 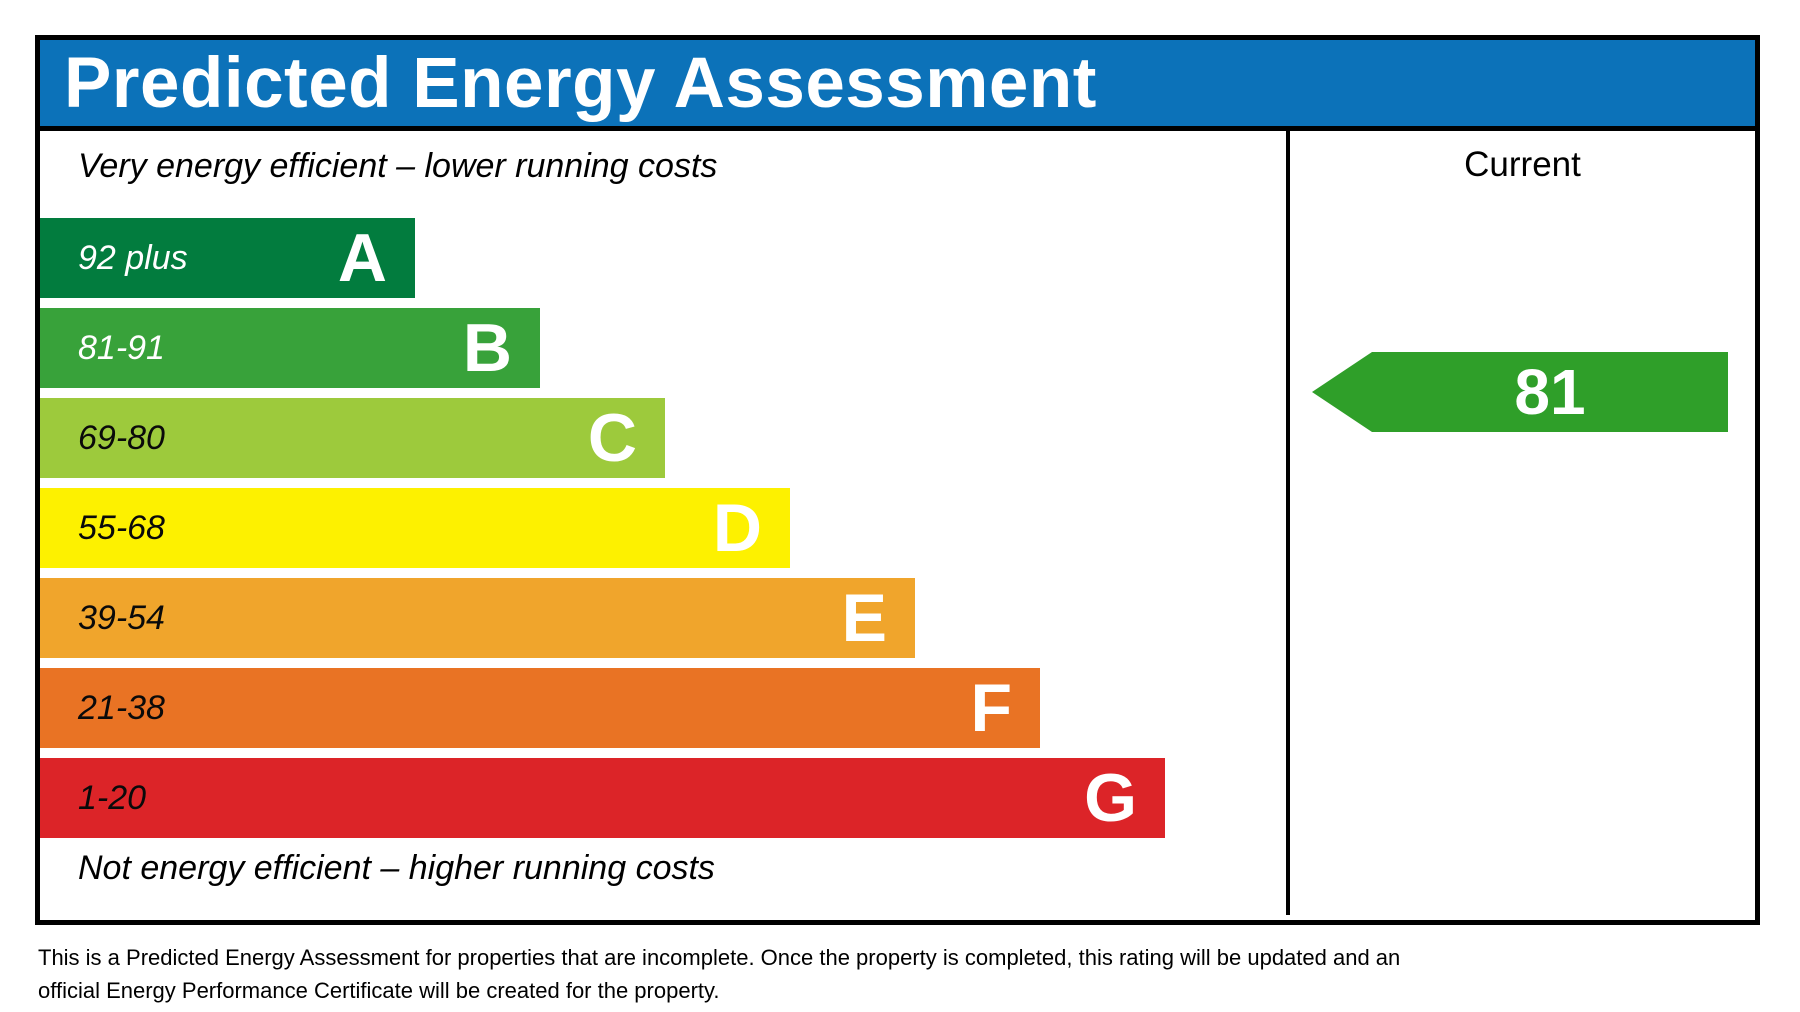 What do you see at coordinates (540, 708) in the screenshot?
I see `band-row-f: 21-38 F` at bounding box center [540, 708].